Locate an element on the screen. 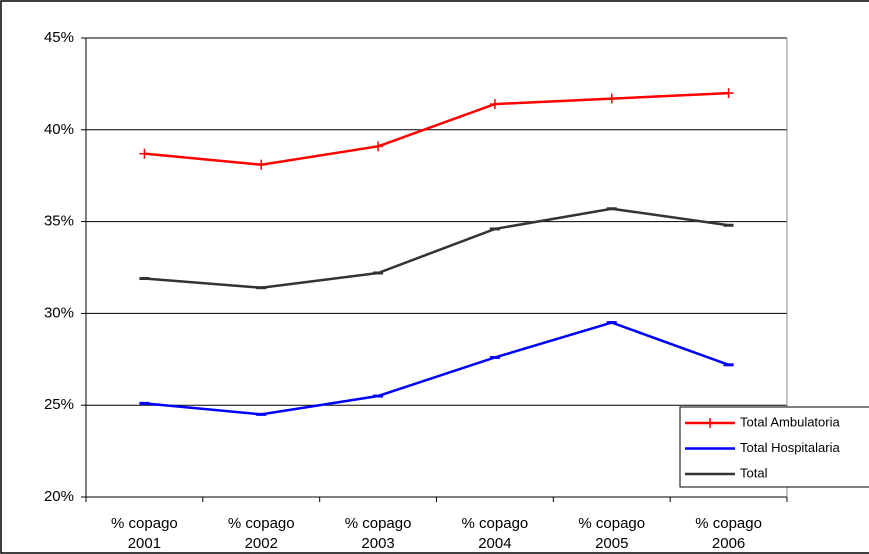 This screenshot has height=554, width=869. legend: Total Ambulatoria Total Hospitalaria Total is located at coordinates (774, 447).